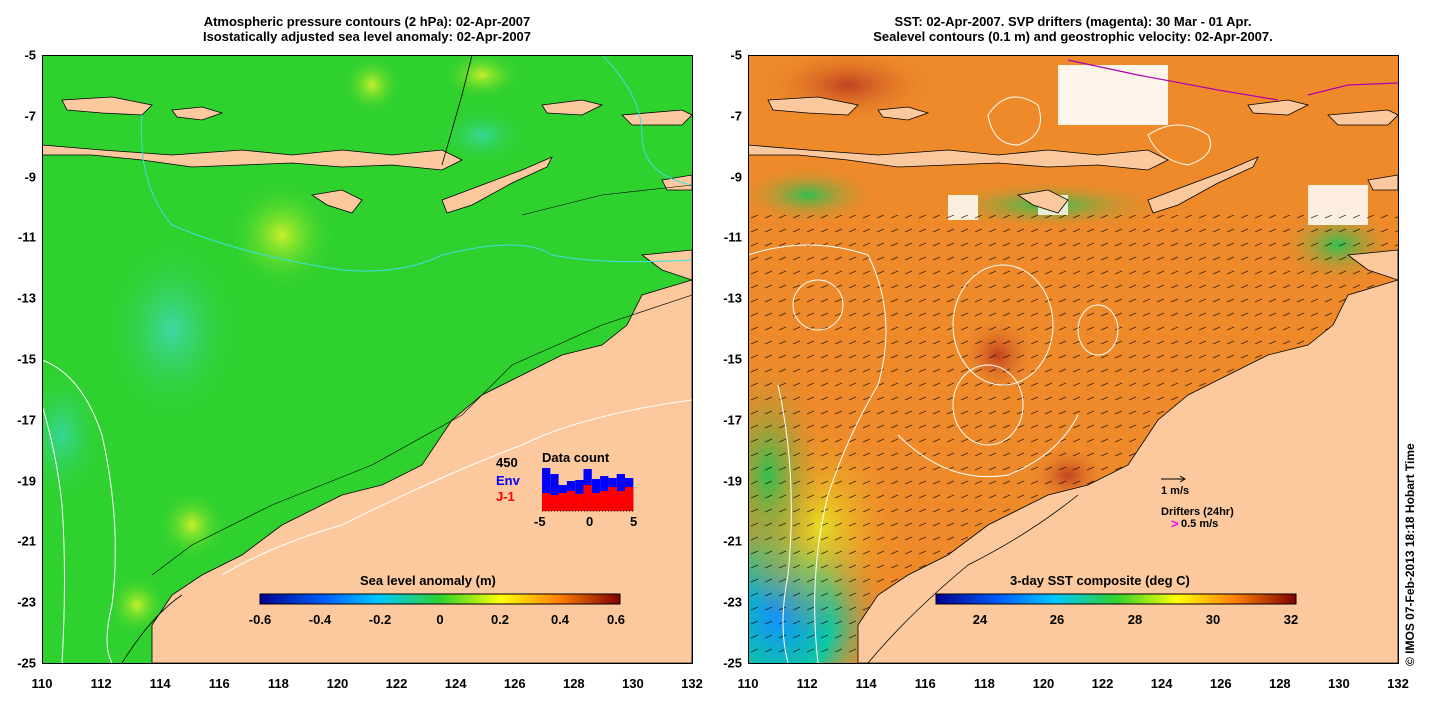  Describe the element at coordinates (732, 663) in the screenshot. I see `right-y-tick: -25` at that location.